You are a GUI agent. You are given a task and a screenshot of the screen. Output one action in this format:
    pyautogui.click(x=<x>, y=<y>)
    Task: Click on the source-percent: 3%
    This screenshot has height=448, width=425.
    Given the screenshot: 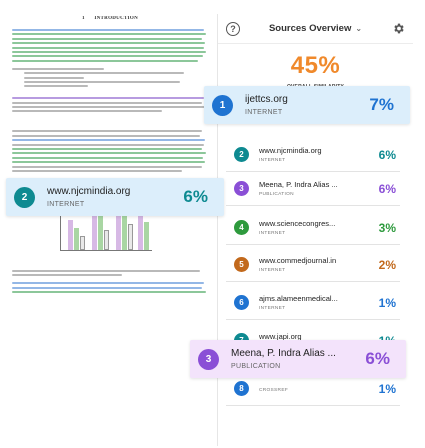 What is the action you would take?
    pyautogui.click(x=387, y=227)
    